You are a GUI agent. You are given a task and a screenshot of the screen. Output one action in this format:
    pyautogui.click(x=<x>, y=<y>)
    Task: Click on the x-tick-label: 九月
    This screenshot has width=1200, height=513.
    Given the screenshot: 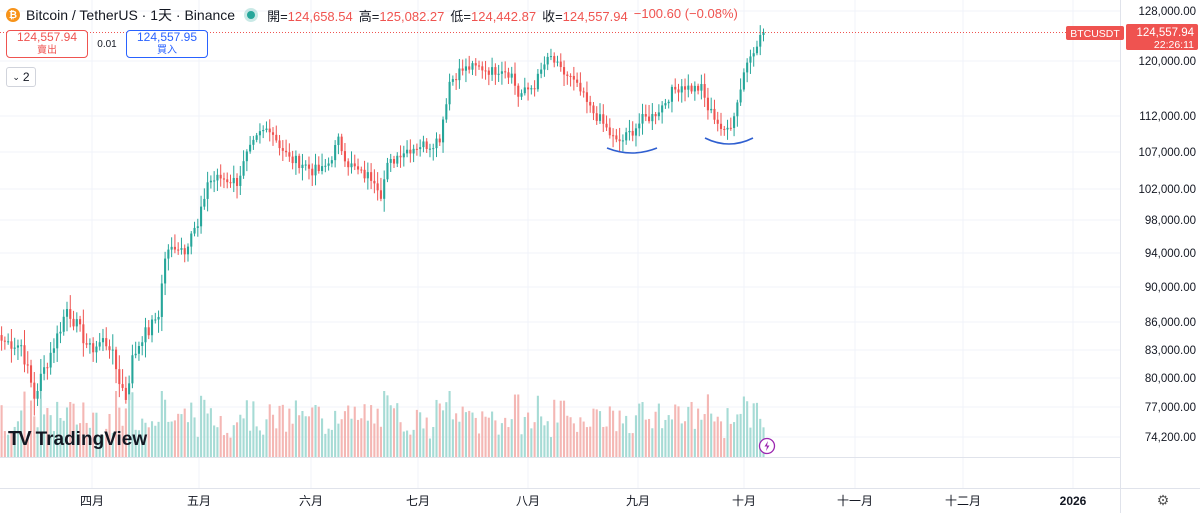 What is the action you would take?
    pyautogui.click(x=638, y=501)
    